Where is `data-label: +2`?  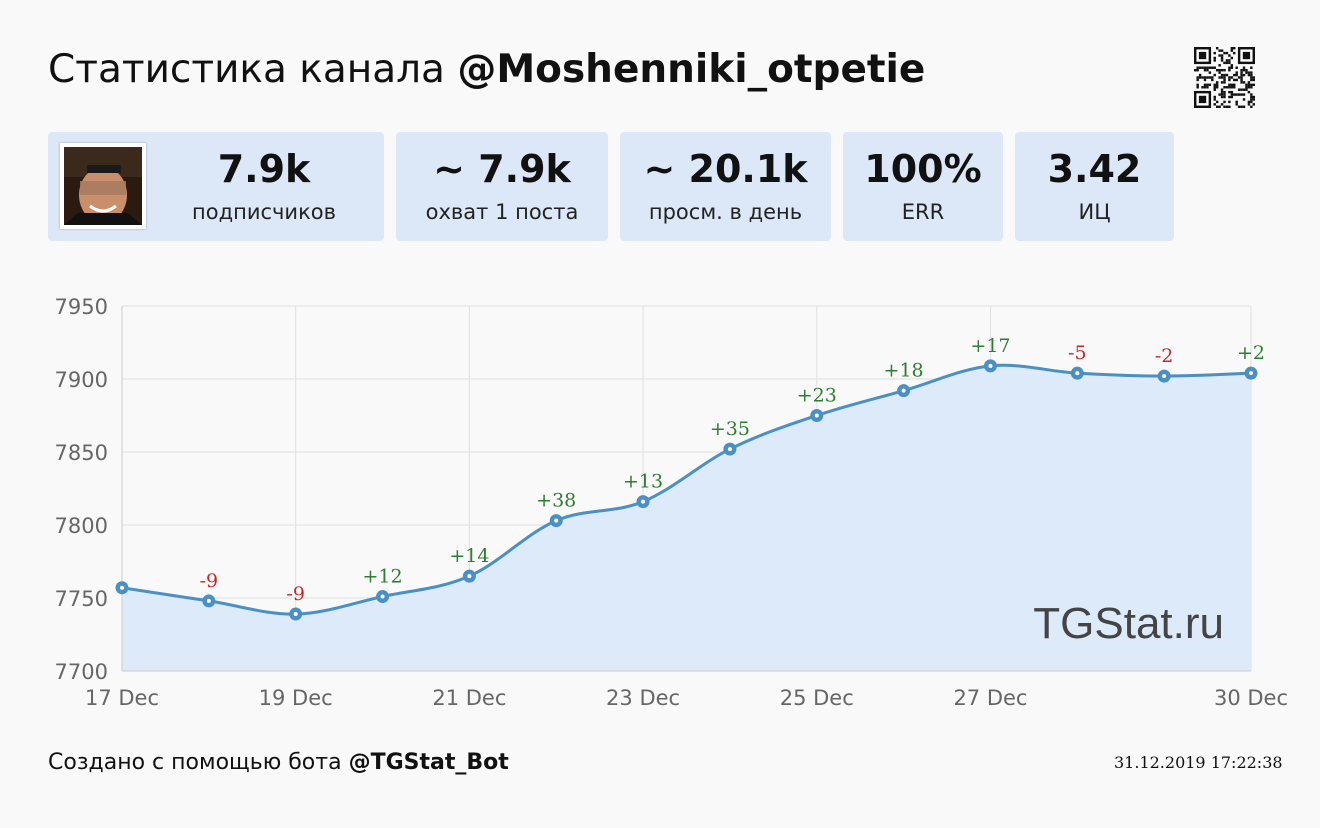
data-label: +2 is located at coordinates (1251, 353).